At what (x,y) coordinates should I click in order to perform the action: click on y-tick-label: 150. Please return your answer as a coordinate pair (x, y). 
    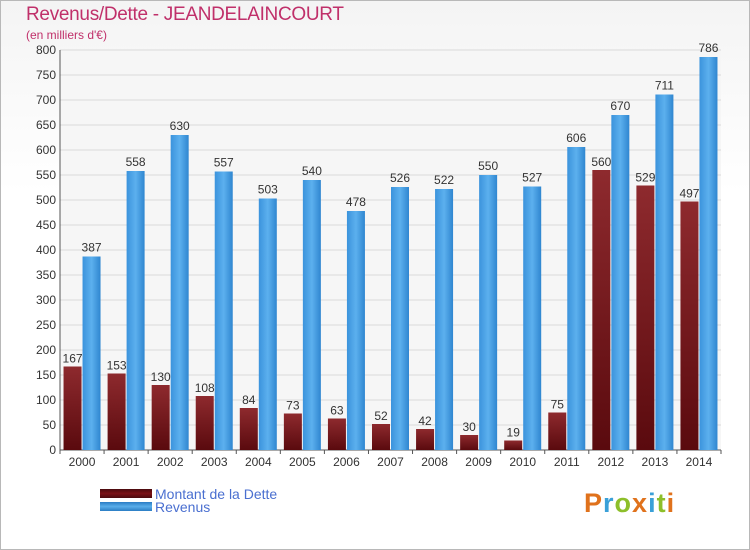
    Looking at the image, I should click on (46, 375).